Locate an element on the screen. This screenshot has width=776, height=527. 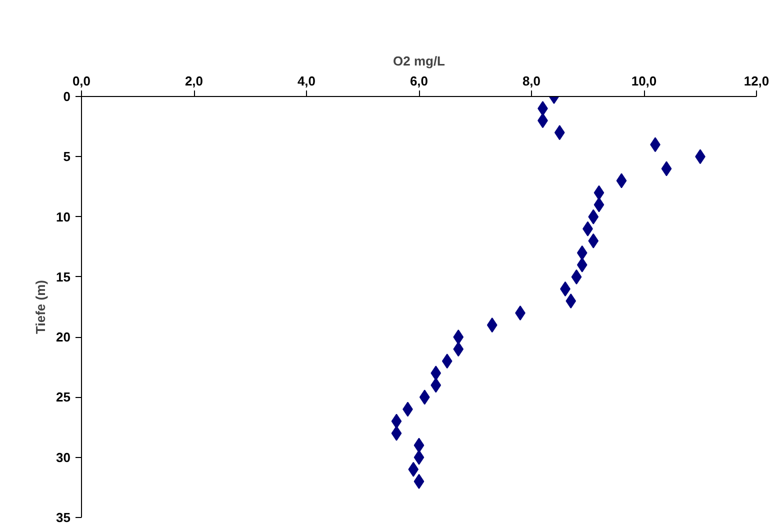
y-tick-label: 35 is located at coordinates (63, 517).